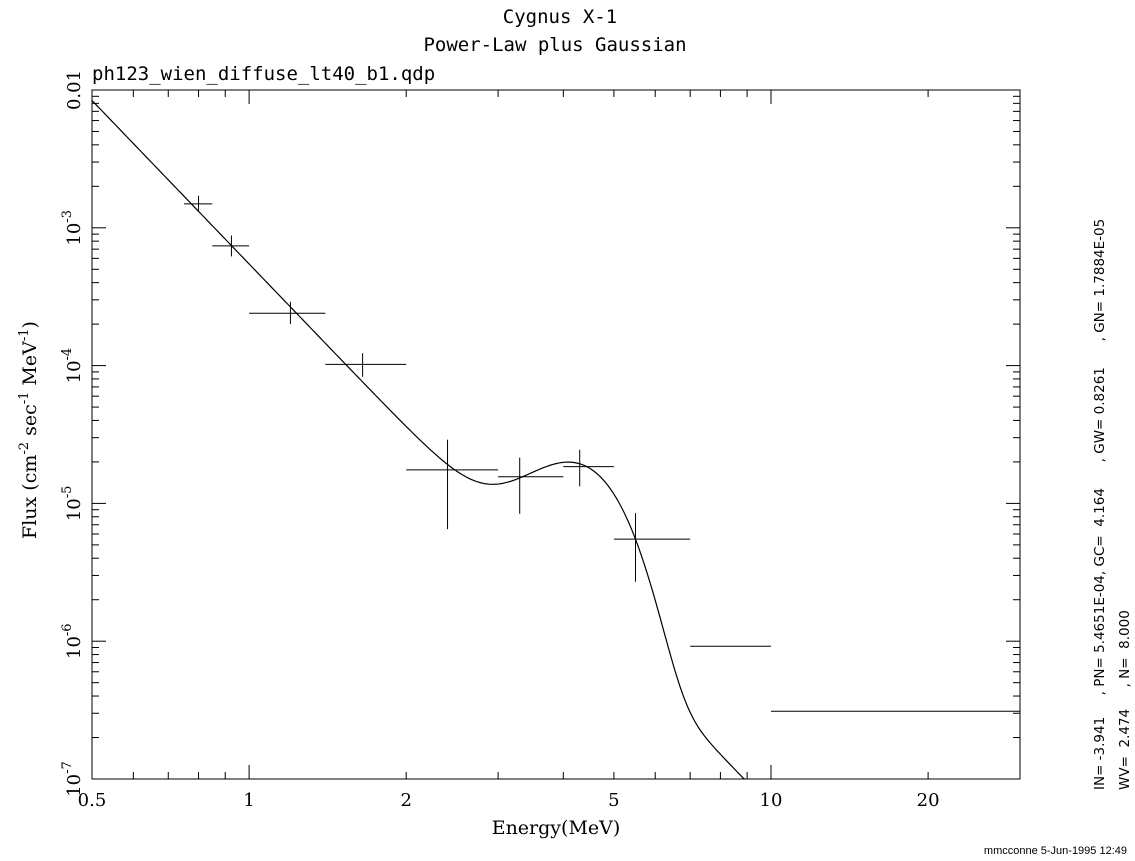 Image resolution: width=1135 pixels, height=861 pixels. I want to click on footer-timestamp: mmcconne 5-Jun-1995 12:49, so click(1055, 851).